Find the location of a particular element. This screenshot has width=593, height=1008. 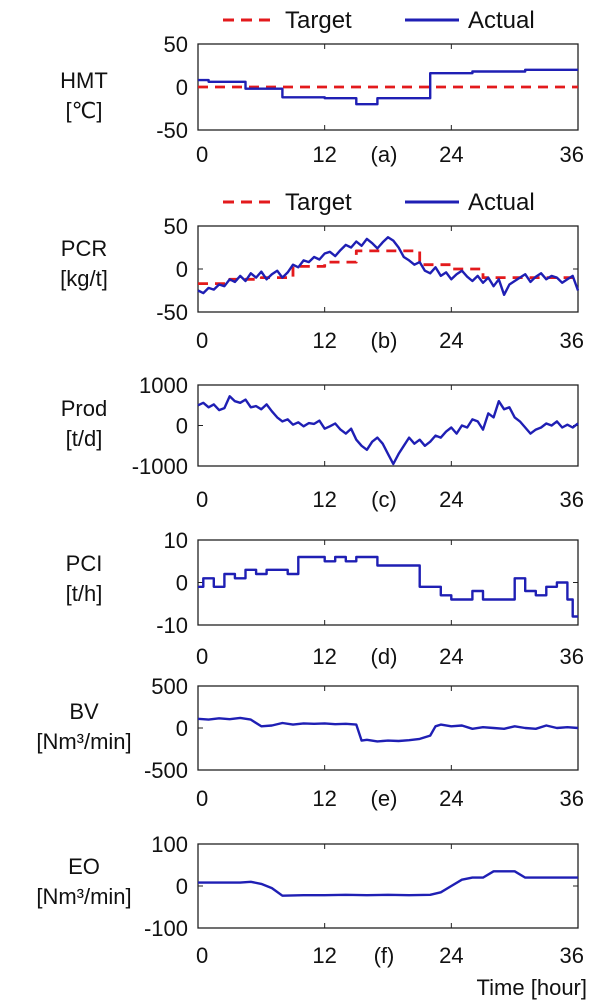

panel-f-panel-label: (f) is located at coordinates (384, 955).